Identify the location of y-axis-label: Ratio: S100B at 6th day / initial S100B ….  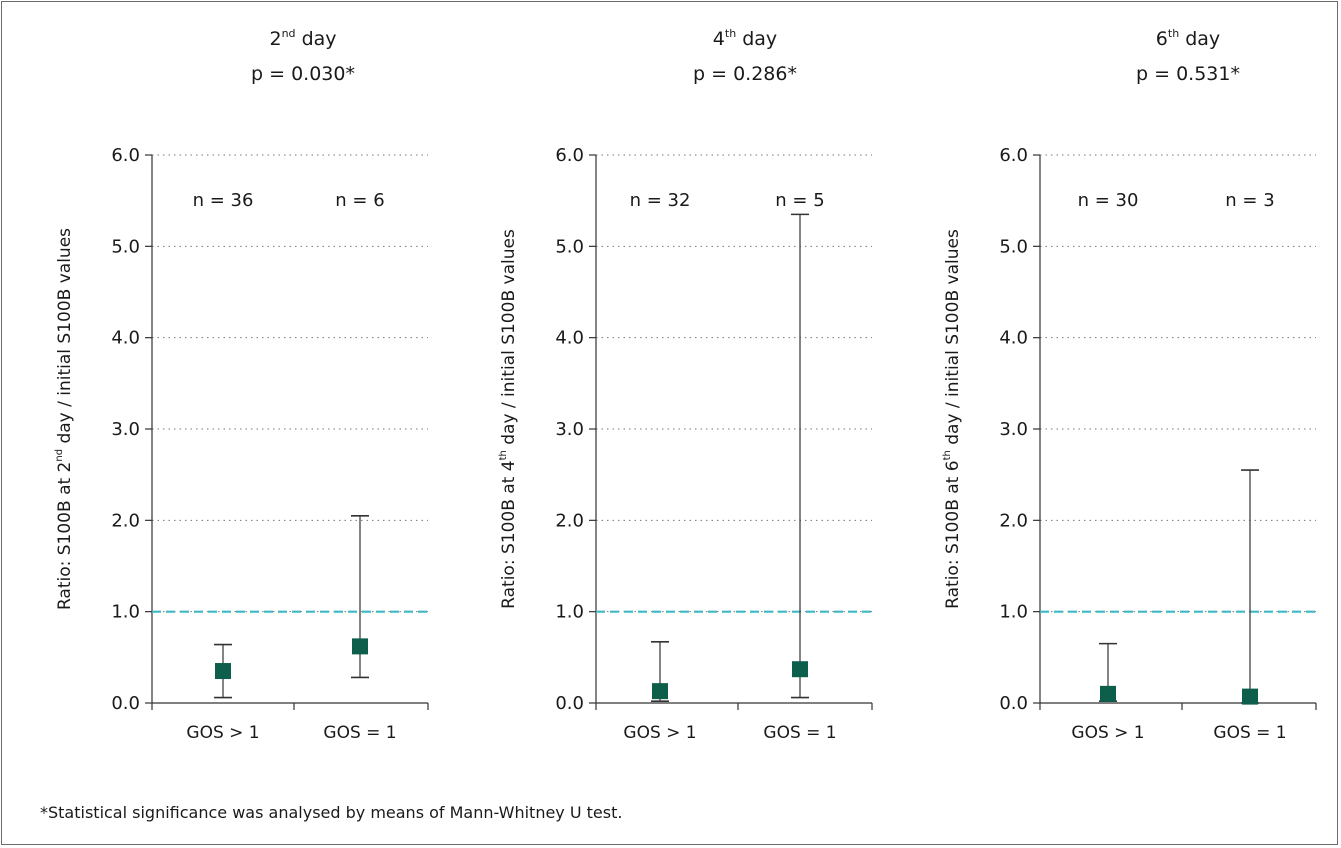
(952, 419).